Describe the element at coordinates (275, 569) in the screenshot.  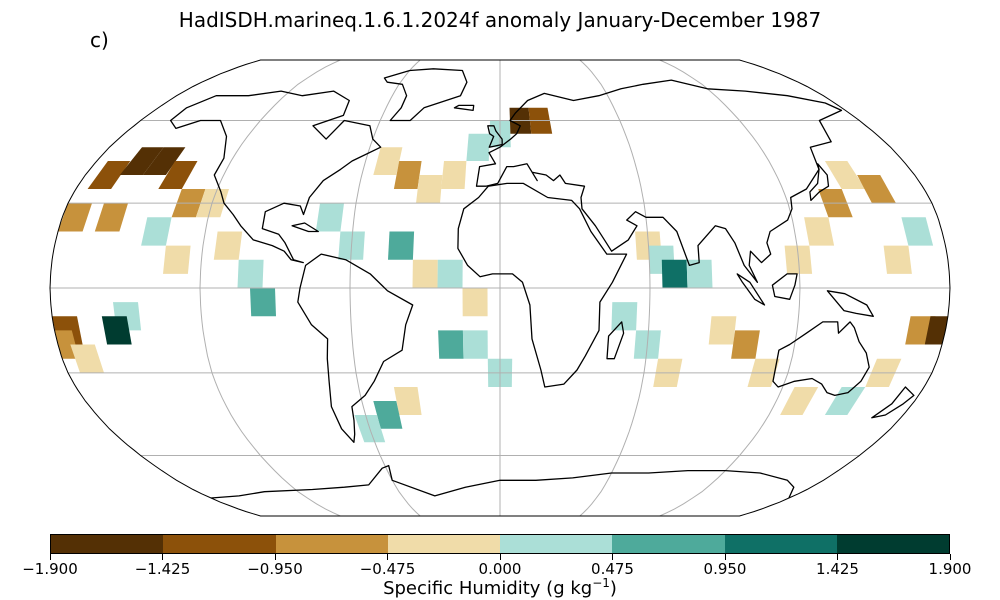
I see `colorbar-tick-label: −0.950` at that location.